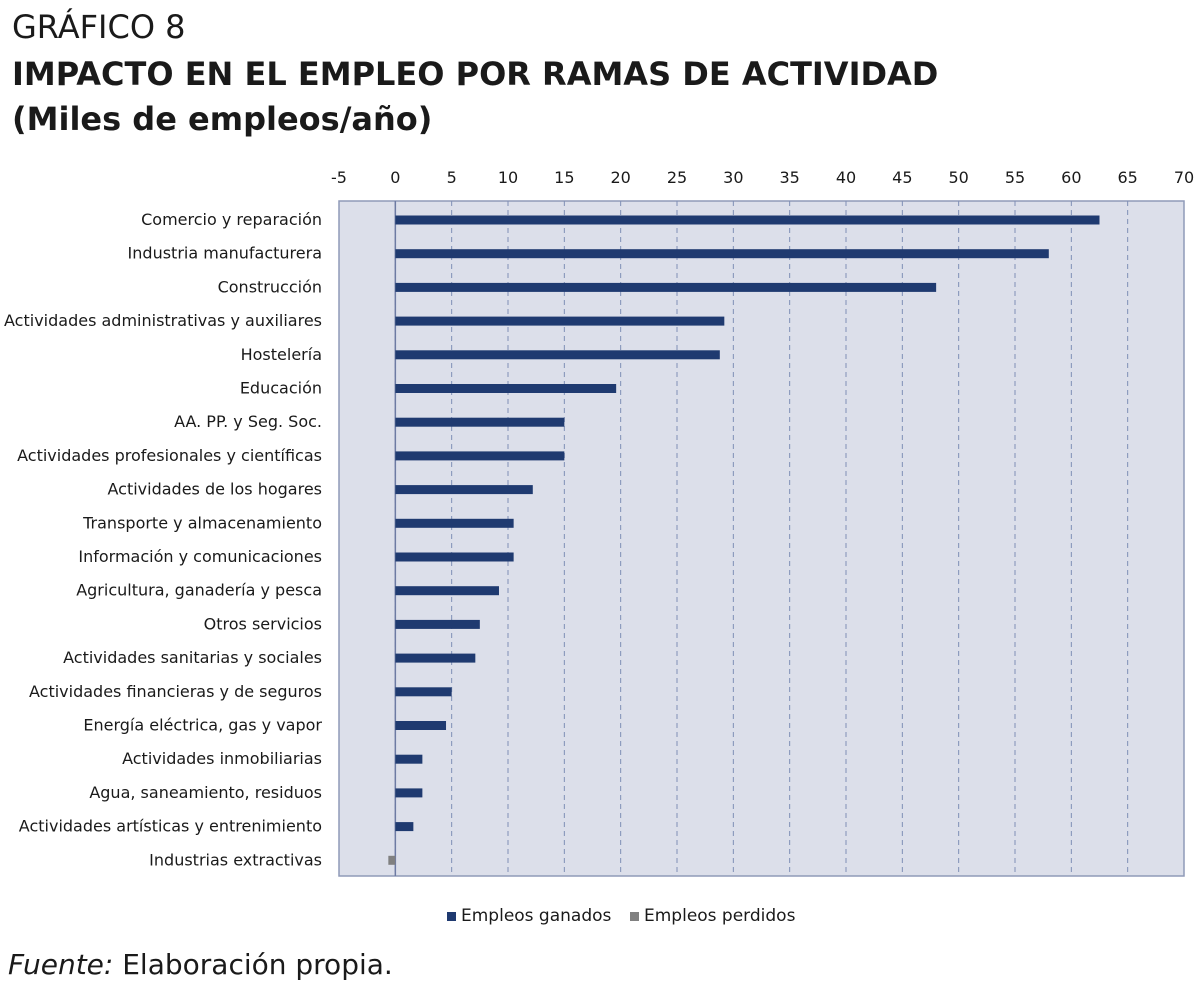 The width and height of the screenshot is (1200, 993). What do you see at coordinates (395, 177) in the screenshot?
I see `x-tick-label: 0` at bounding box center [395, 177].